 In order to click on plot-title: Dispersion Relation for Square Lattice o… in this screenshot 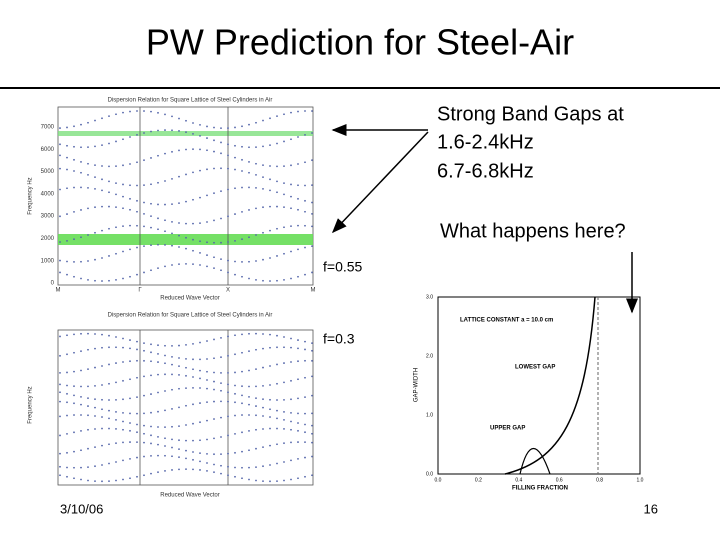, I will do `click(190, 316)`.